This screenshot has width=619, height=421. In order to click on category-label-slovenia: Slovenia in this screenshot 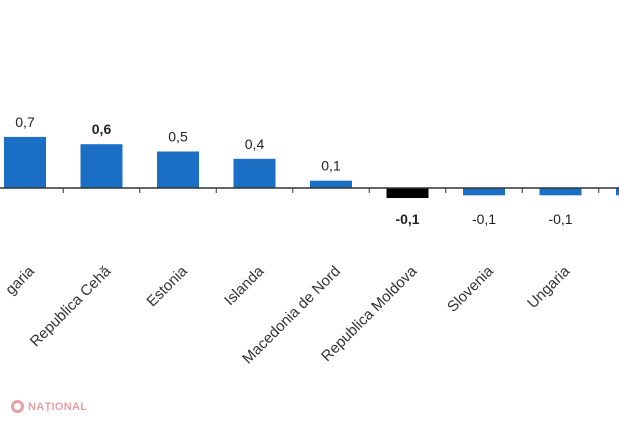, I will do `click(470, 288)`.